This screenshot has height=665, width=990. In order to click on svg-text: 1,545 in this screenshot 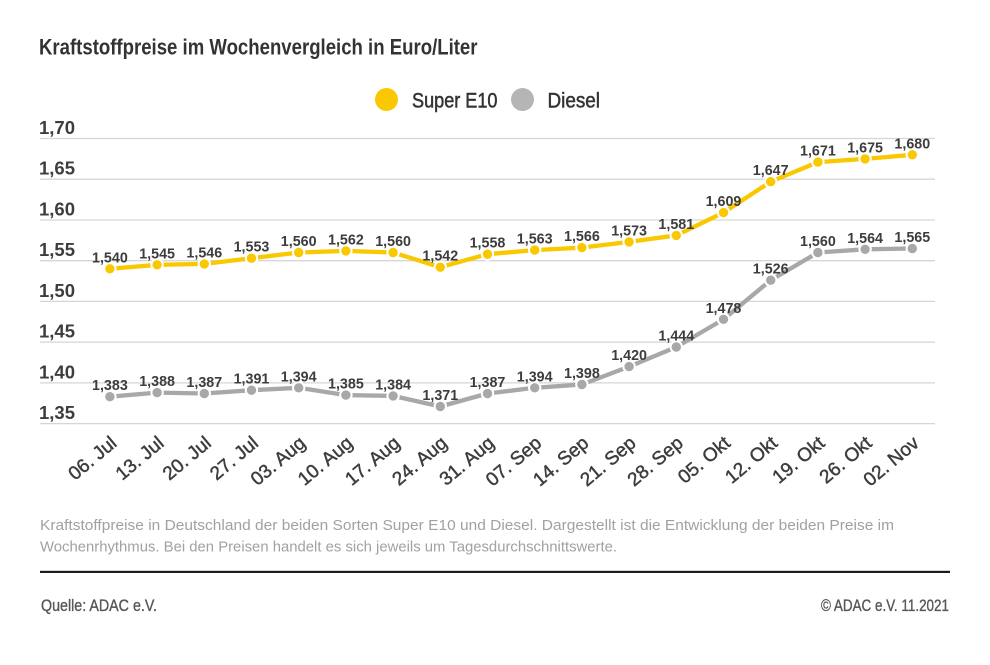, I will do `click(157, 254)`.